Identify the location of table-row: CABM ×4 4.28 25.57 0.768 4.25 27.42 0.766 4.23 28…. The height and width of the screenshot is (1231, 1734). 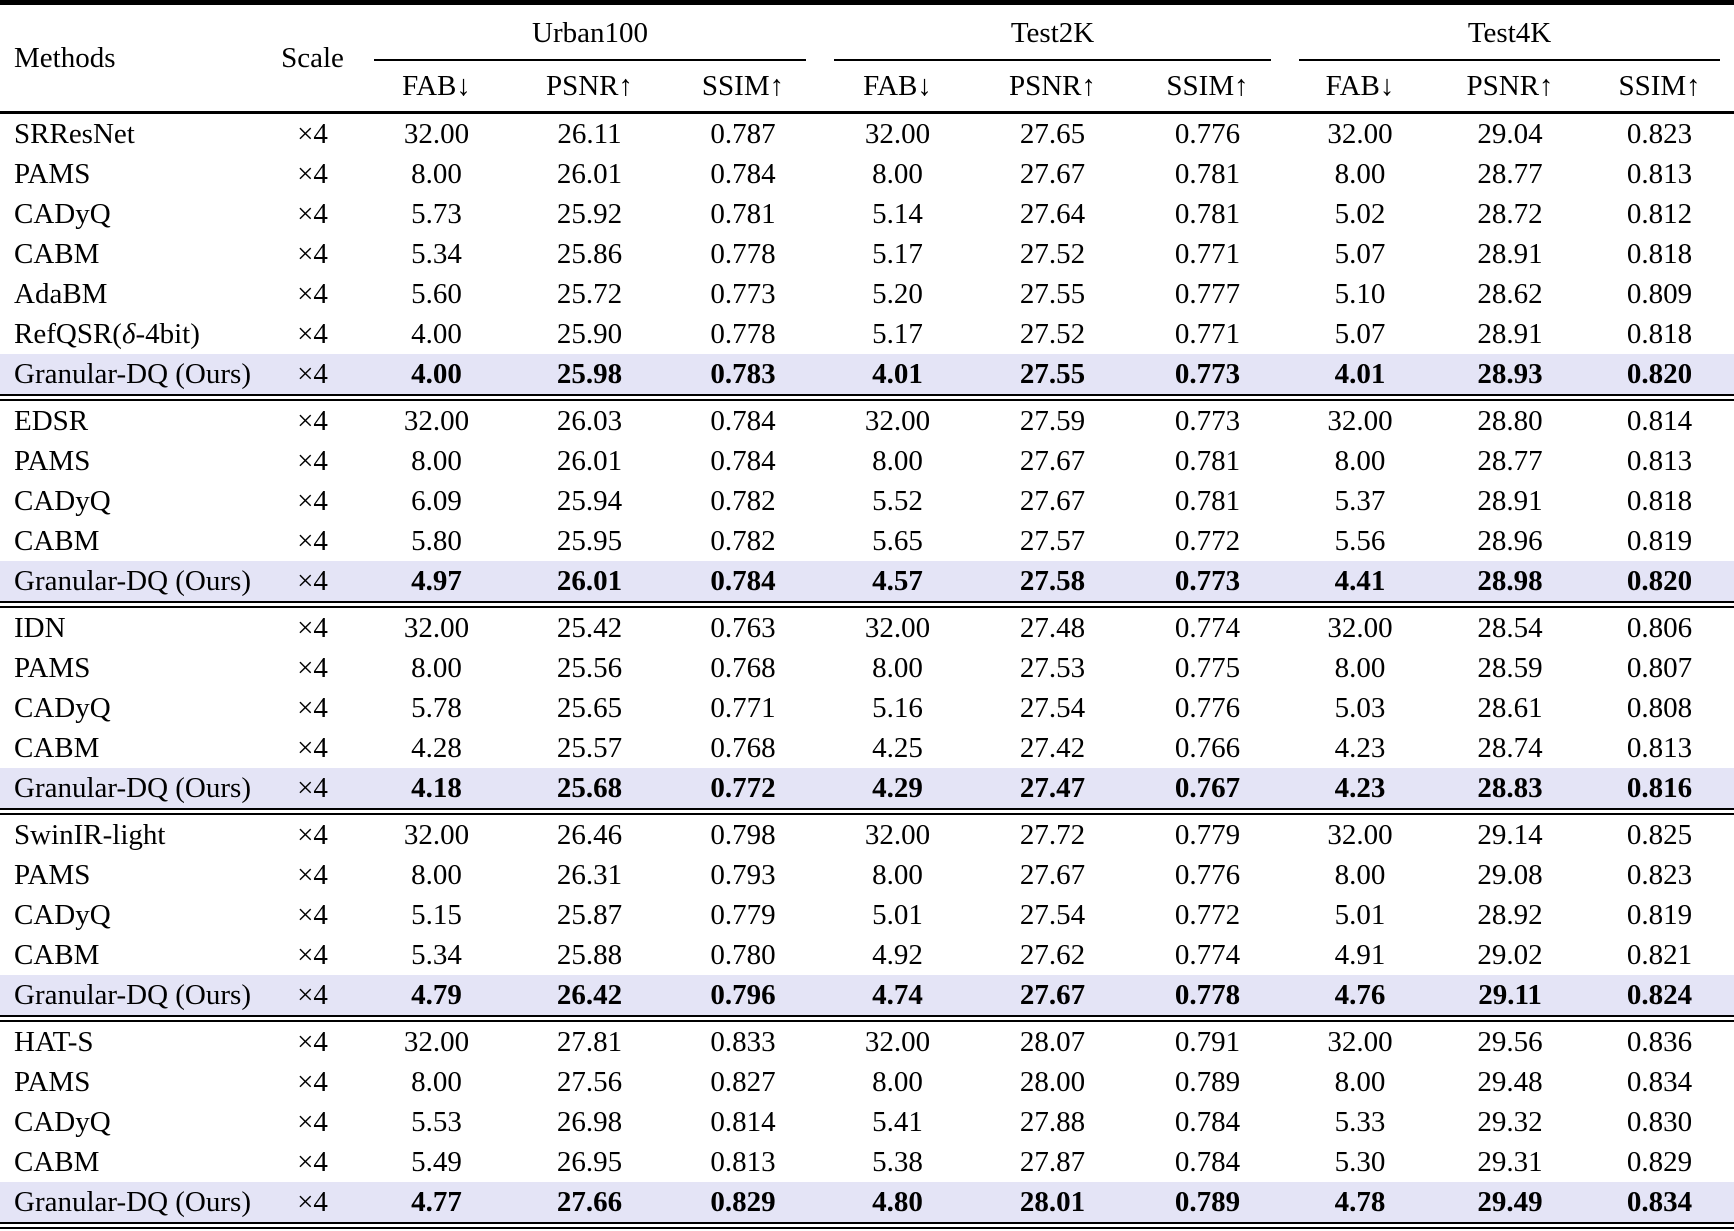
(867, 748).